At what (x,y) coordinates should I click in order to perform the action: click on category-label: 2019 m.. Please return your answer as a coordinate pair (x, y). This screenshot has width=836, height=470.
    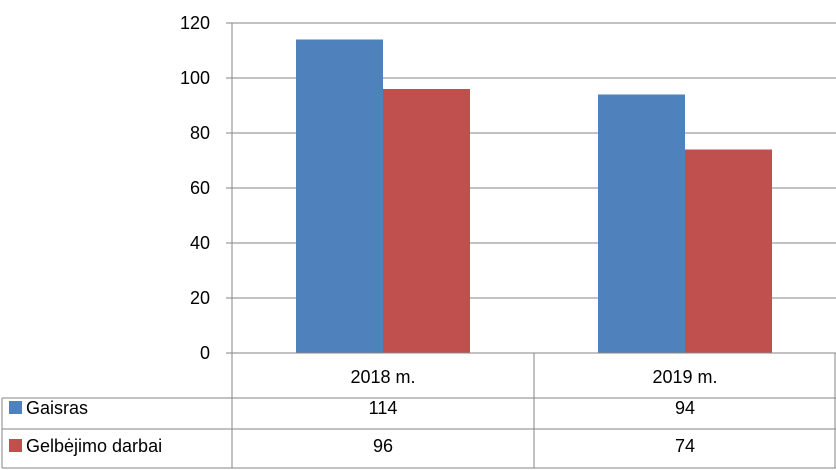
    Looking at the image, I should click on (684, 377).